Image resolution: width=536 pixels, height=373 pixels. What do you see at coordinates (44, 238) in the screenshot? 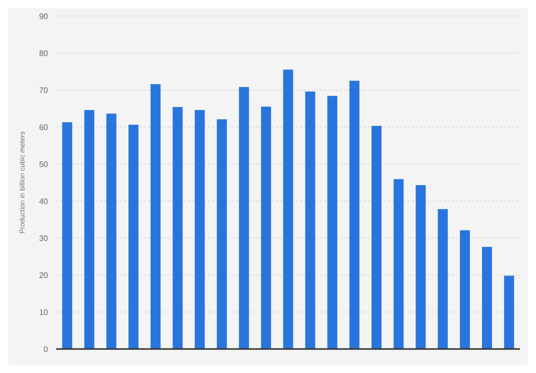
I see `y-tick-label: 30` at bounding box center [44, 238].